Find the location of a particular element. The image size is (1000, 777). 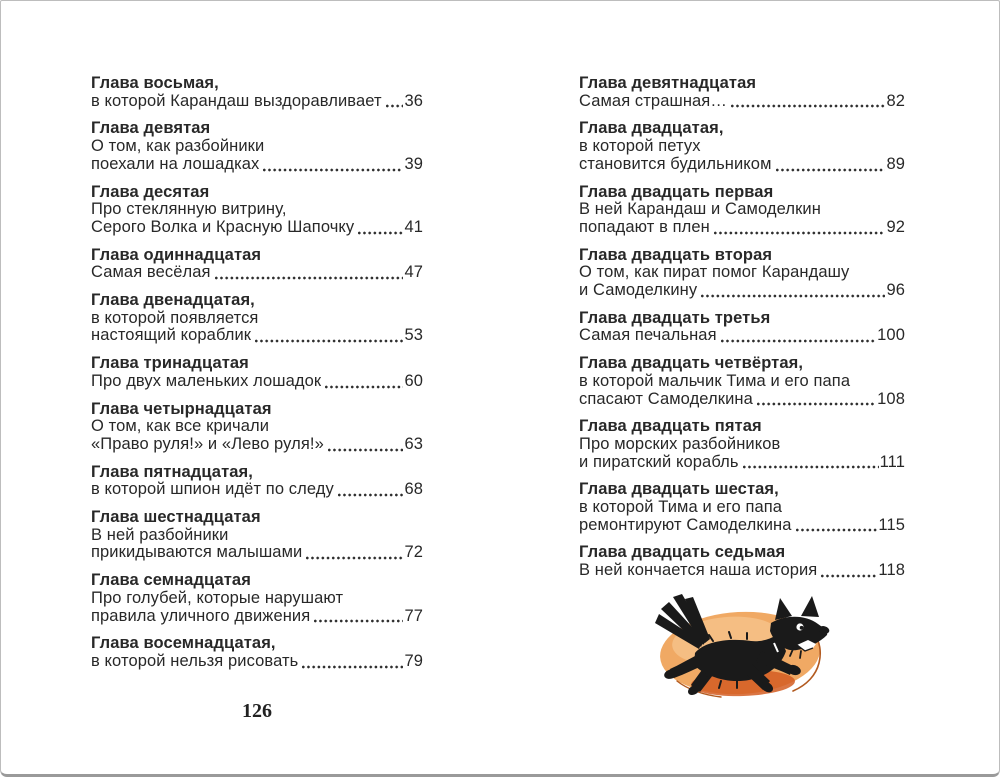

chapter-page-number: 68 is located at coordinates (413, 489).